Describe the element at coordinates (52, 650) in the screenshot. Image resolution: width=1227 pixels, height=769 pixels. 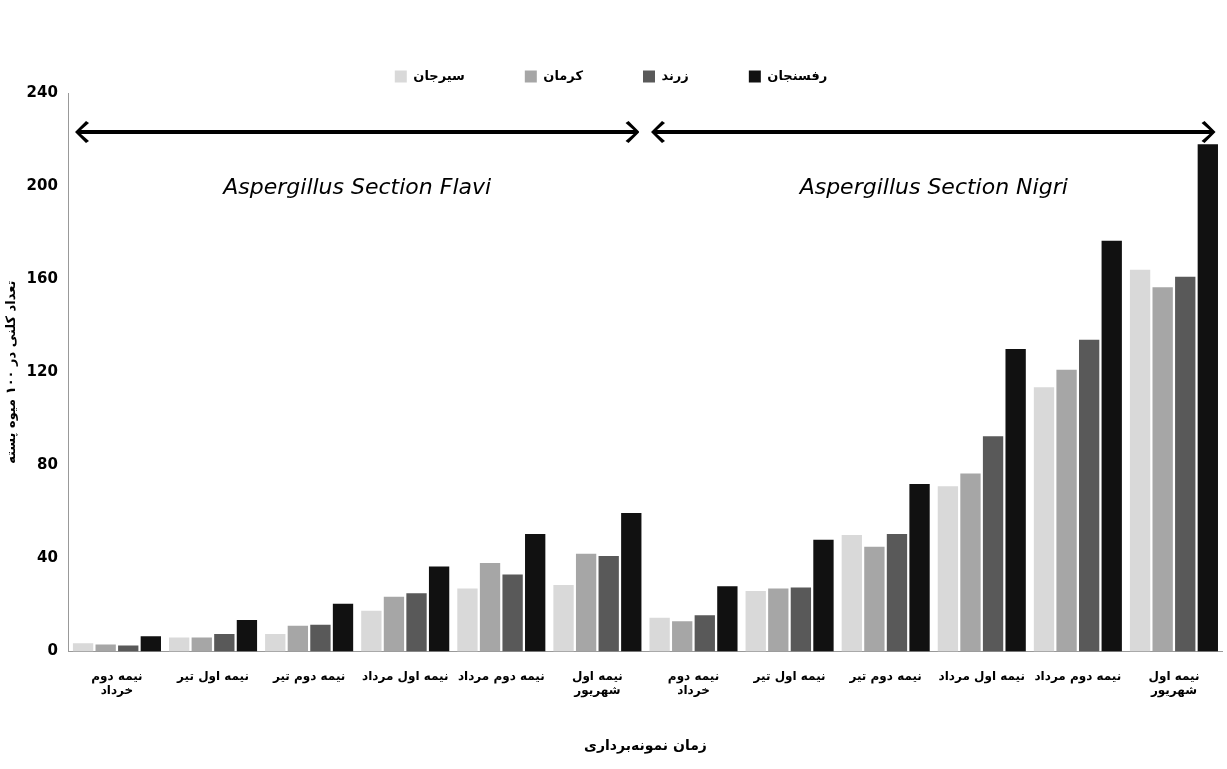
I see `y-tick-label: 0` at that location.